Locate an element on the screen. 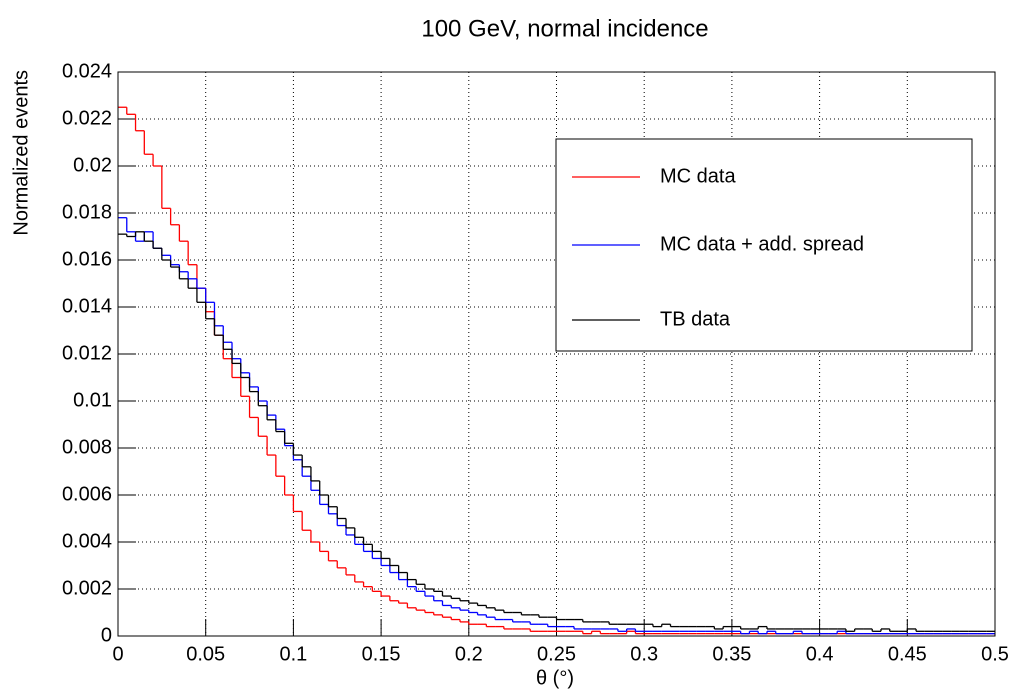 This screenshot has width=1015, height=692. x-tick-label: 0.05 is located at coordinates (205, 654).